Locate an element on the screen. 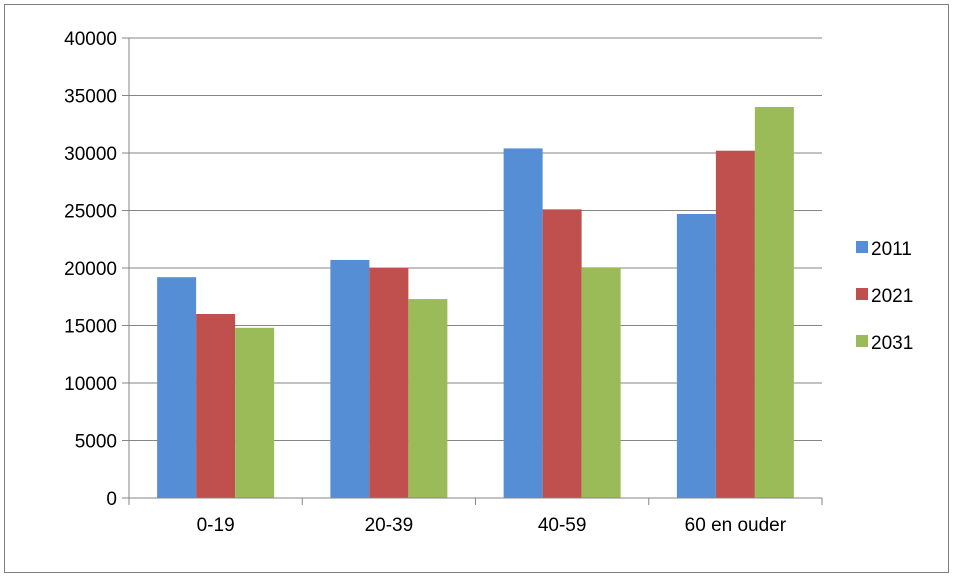 The height and width of the screenshot is (579, 955). y-tick-label: 20000 is located at coordinates (90, 269).